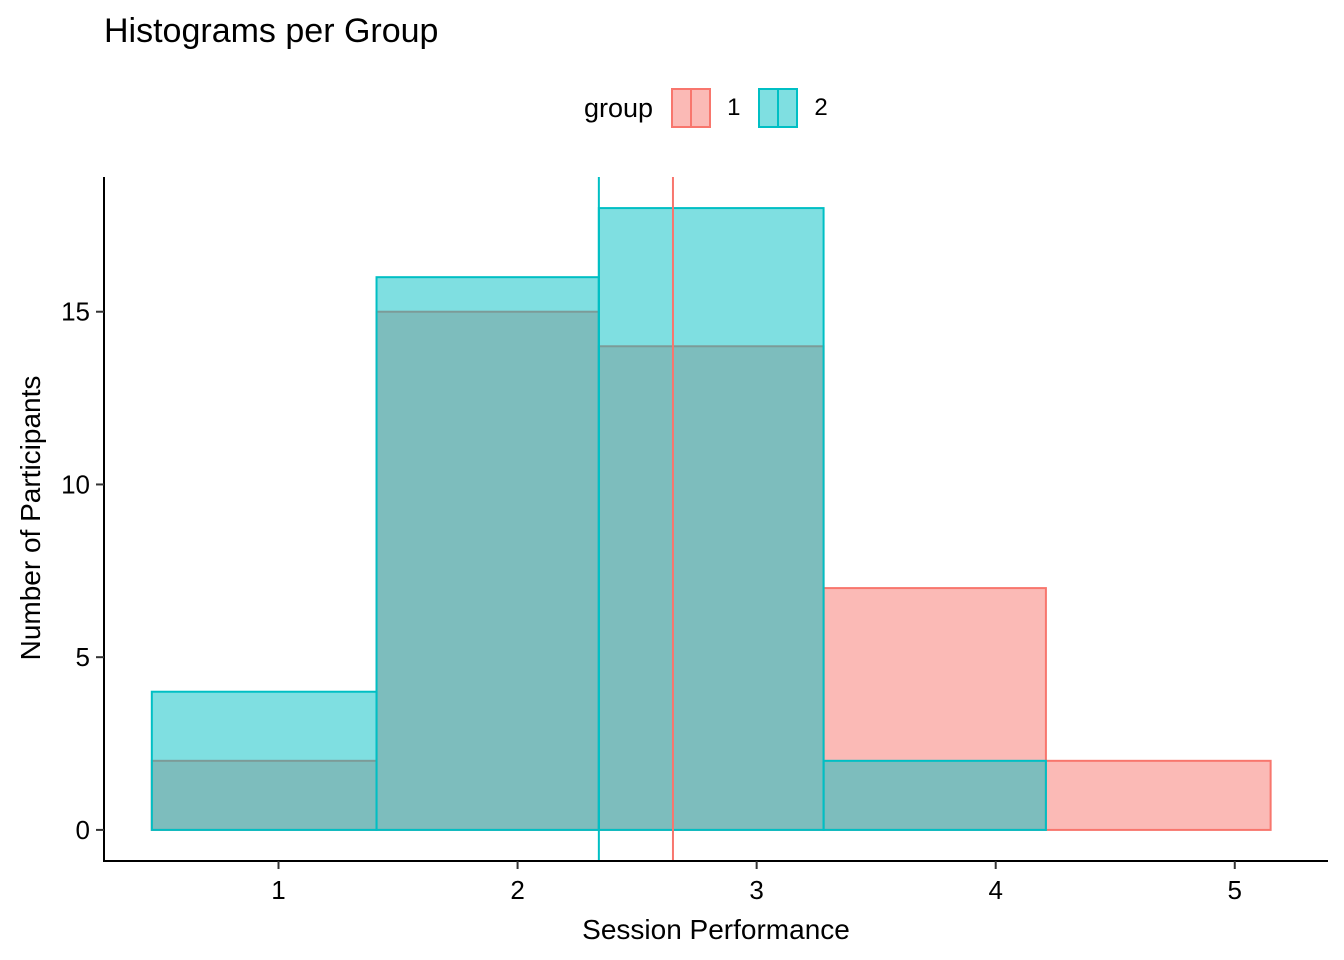 This screenshot has width=1344, height=960. What do you see at coordinates (619, 107) in the screenshot?
I see `legend-title: group` at bounding box center [619, 107].